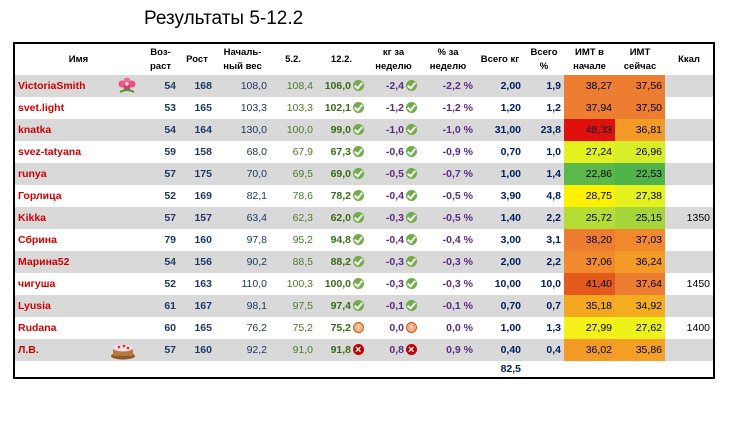 This screenshot has width=741, height=446. Describe the element at coordinates (500, 196) in the screenshot. I see `row-total-kg: 3,90` at that location.